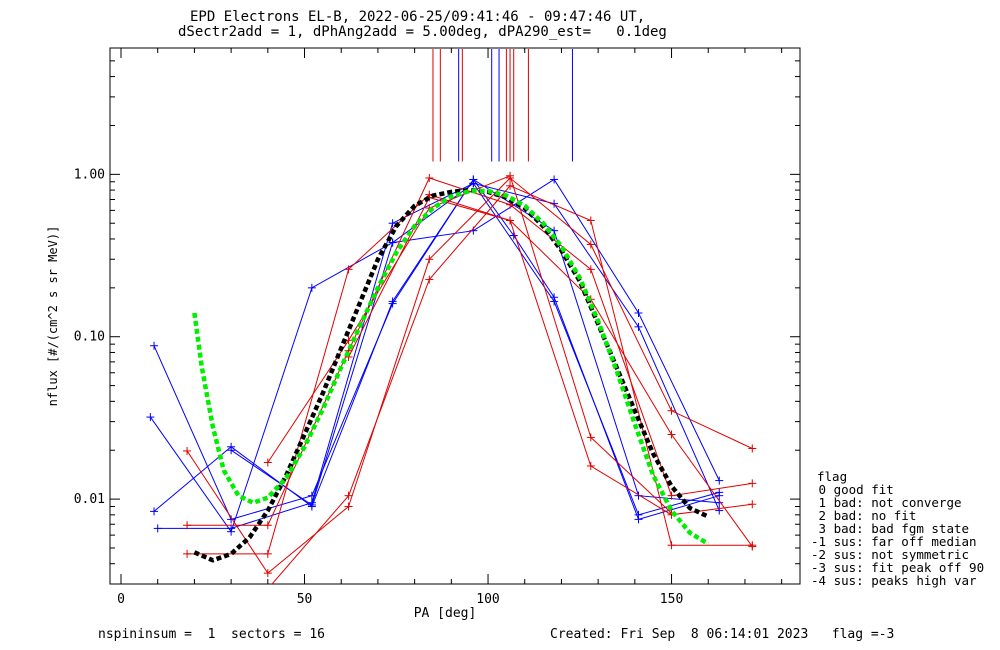 The width and height of the screenshot is (1000, 650). I want to click on legend-item: -1 sus: far off median, so click(894, 541).